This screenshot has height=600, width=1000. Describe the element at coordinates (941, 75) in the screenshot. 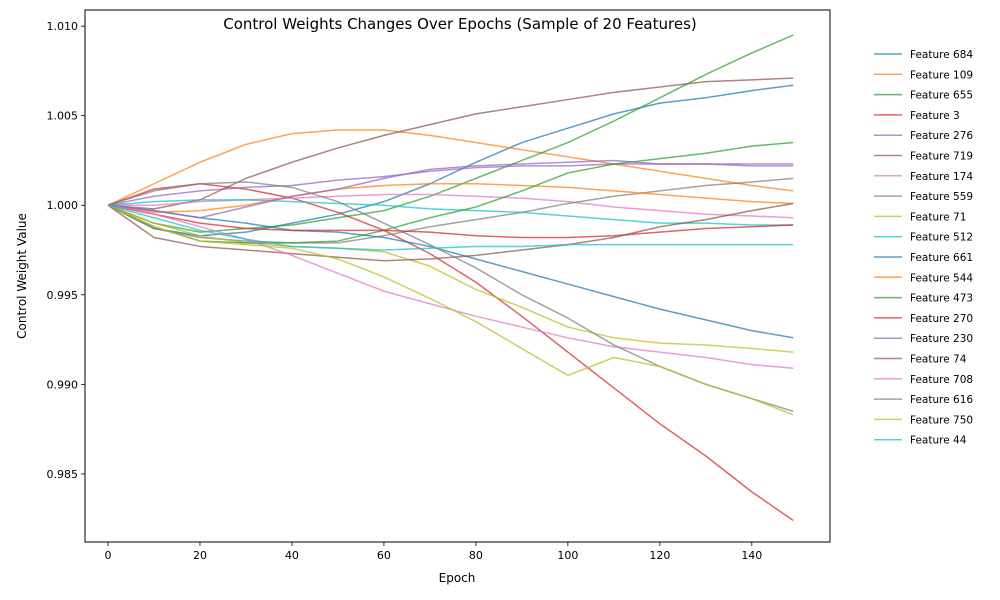

I see `legend-label-feature-109: Feature 109` at that location.